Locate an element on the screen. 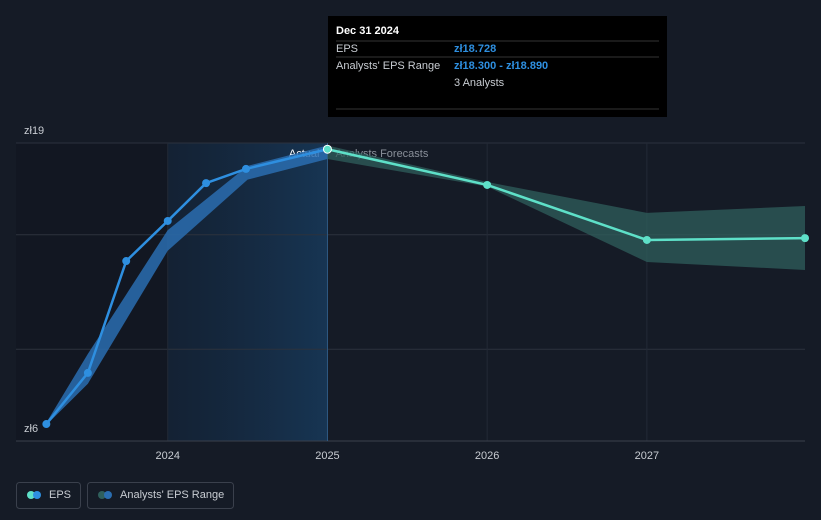 Image resolution: width=821 pixels, height=520 pixels. legend: EPS Analysts' EPS Range is located at coordinates (125, 495).